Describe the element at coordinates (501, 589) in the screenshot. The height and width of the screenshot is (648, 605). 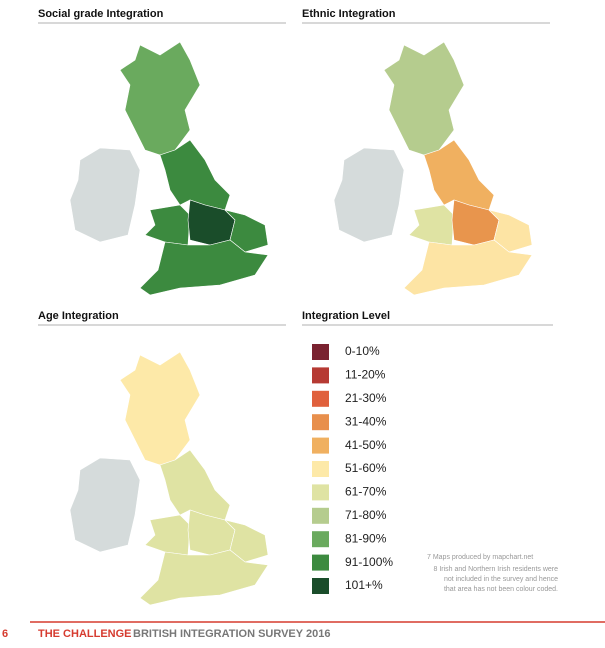
I see `footnote: that area has not been colour coded.` at that location.